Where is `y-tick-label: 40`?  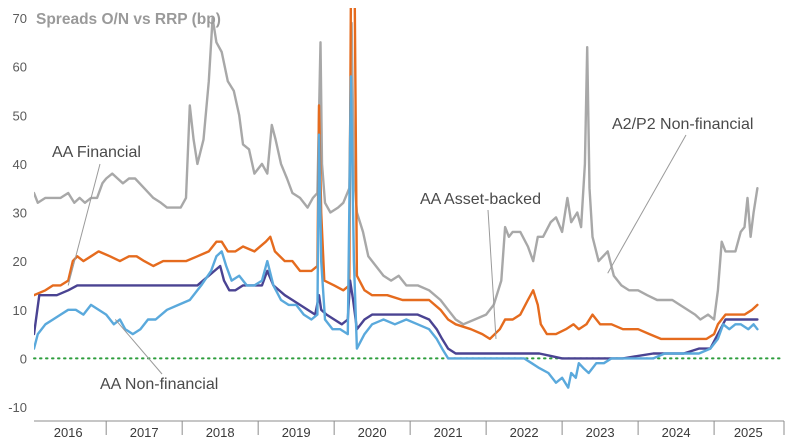
y-tick-label: 40 is located at coordinates (20, 164).